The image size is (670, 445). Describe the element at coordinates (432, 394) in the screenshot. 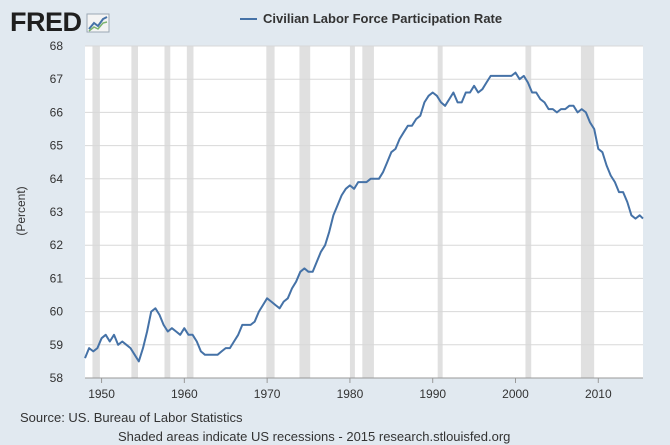

I see `x-tick-label: 1990` at that location.